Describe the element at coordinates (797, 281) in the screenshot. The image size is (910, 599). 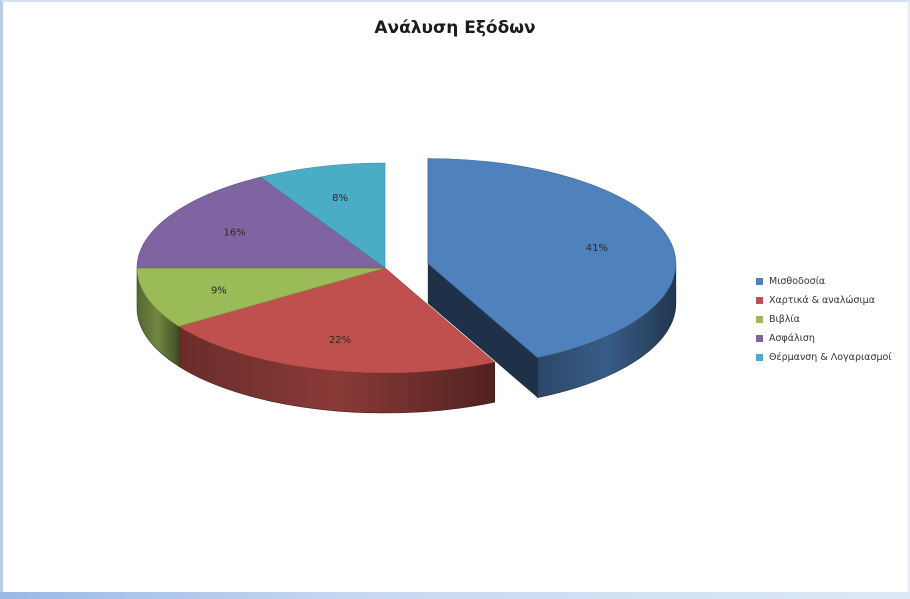
I see `legend-label: Μισθοδοσία` at that location.